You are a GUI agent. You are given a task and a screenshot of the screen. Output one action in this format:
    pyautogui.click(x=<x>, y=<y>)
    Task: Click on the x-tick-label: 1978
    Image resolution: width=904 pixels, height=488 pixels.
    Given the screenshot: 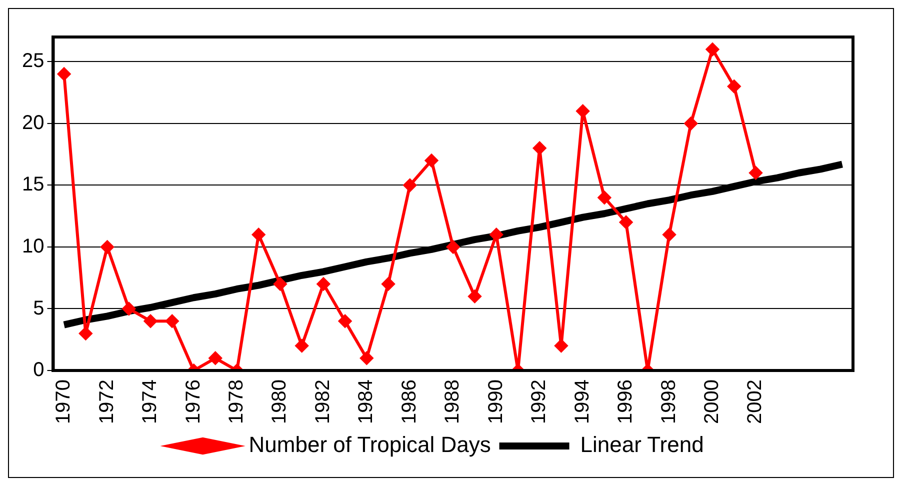 What is the action you would take?
    pyautogui.click(x=236, y=402)
    